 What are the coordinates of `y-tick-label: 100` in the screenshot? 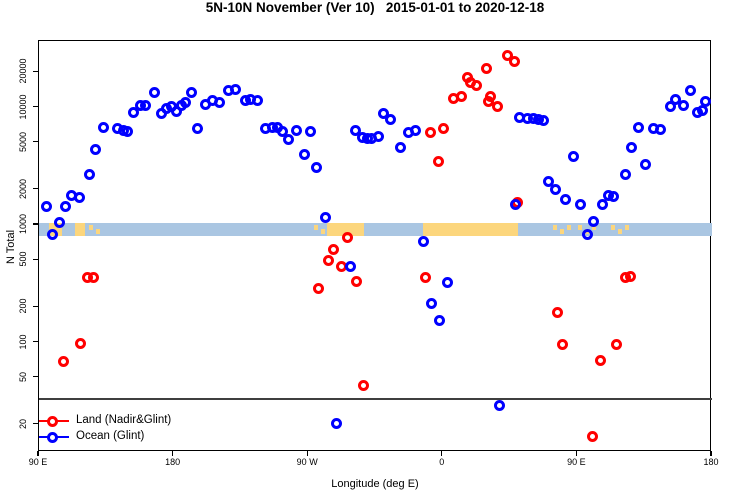 It's located at (23, 341).